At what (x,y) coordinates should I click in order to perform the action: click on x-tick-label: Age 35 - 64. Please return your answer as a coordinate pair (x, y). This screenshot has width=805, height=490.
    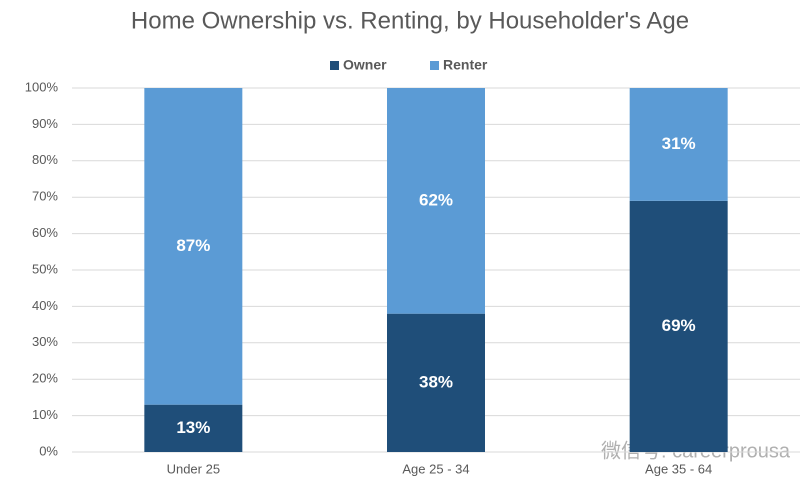
    Looking at the image, I should click on (678, 468).